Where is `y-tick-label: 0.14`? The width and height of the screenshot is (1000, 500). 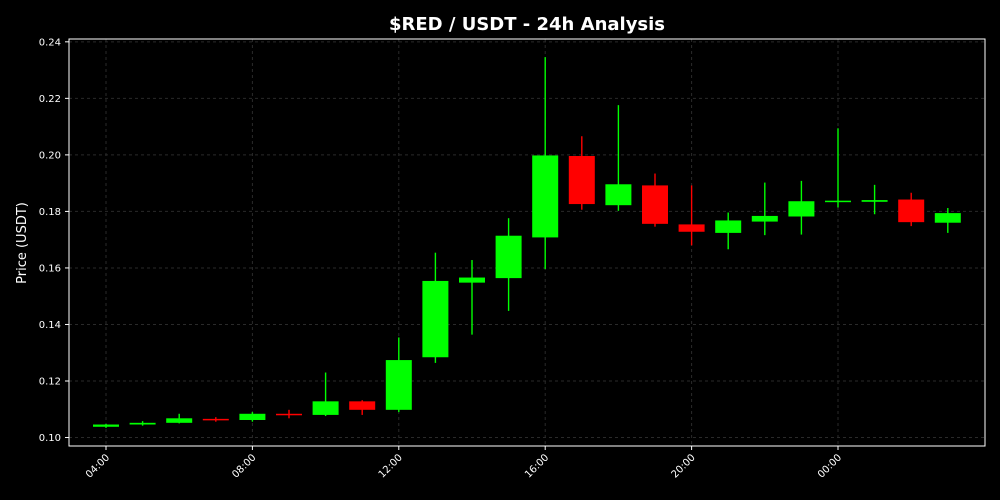 y-tick-label: 0.14 is located at coordinates (50, 325).